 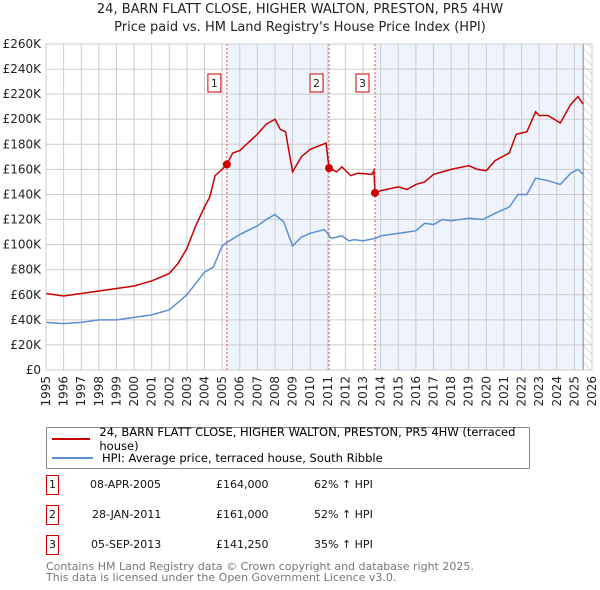 What do you see at coordinates (187, 391) in the screenshot?
I see `x-tick-label: 2003` at bounding box center [187, 391].